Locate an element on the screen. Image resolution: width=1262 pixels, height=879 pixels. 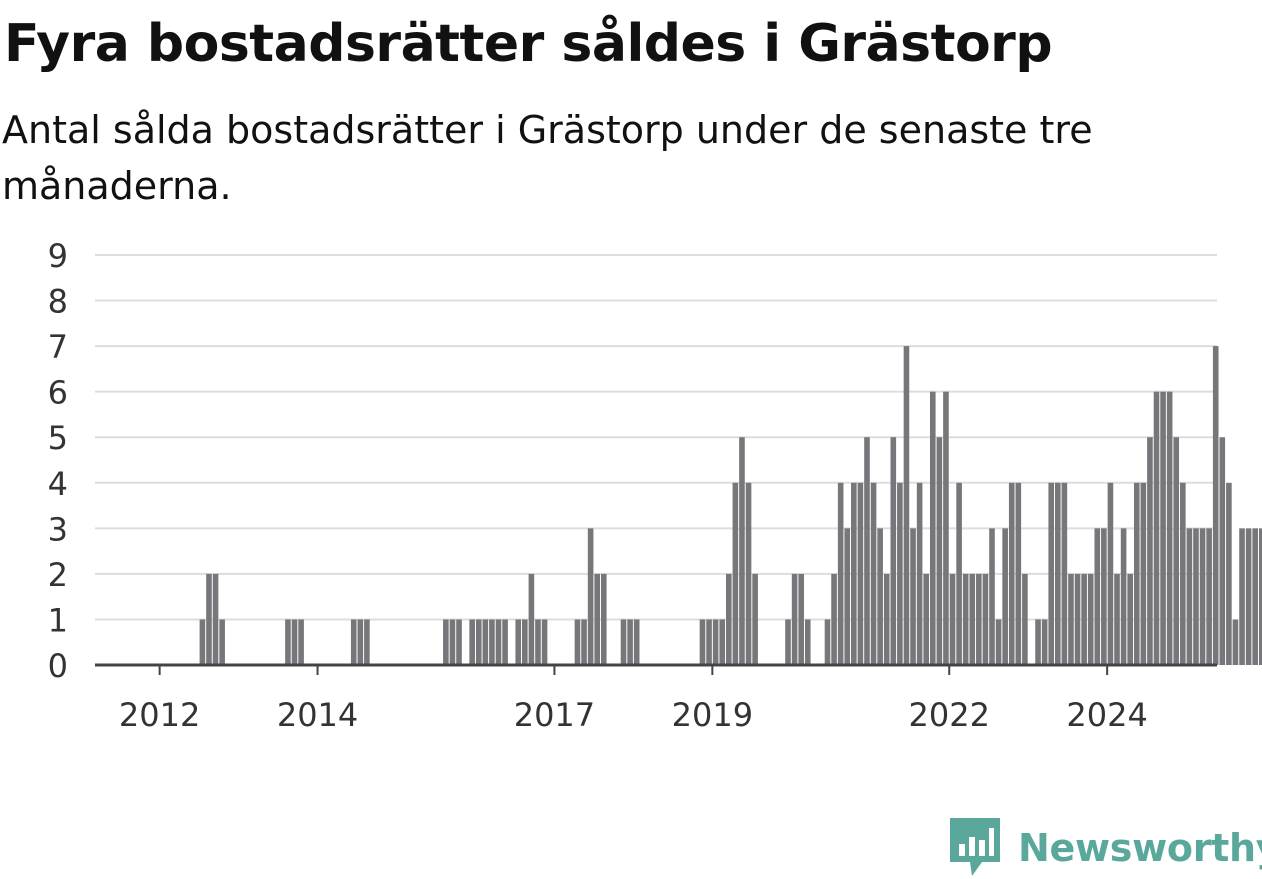
newsworthy-logo: Newsworthy is located at coordinates (1106, 848).